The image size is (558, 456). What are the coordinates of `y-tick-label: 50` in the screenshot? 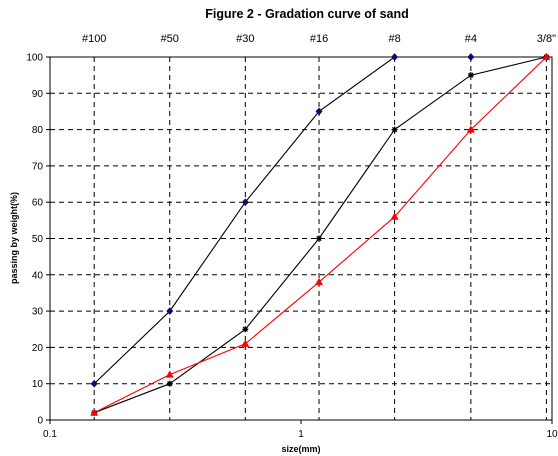 It's located at (38, 239).